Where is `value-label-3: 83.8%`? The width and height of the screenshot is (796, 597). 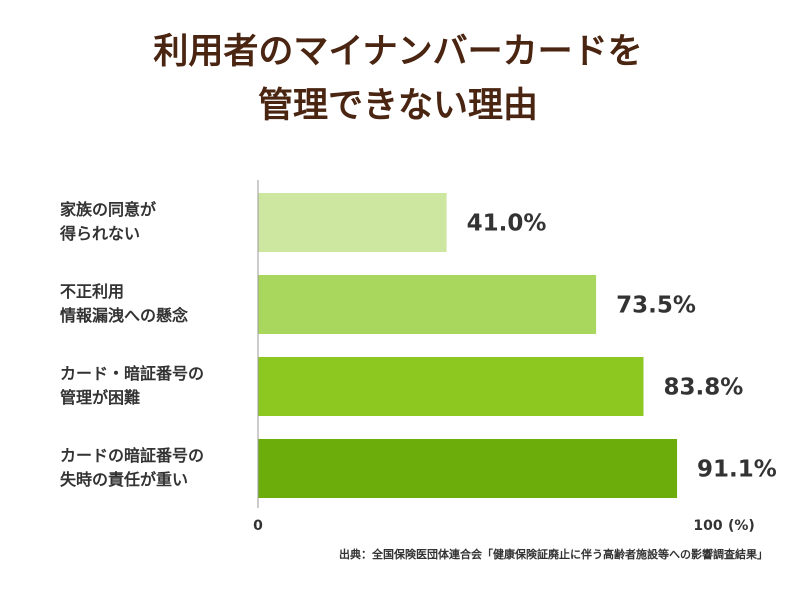 value-label-3: 83.8% is located at coordinates (703, 388).